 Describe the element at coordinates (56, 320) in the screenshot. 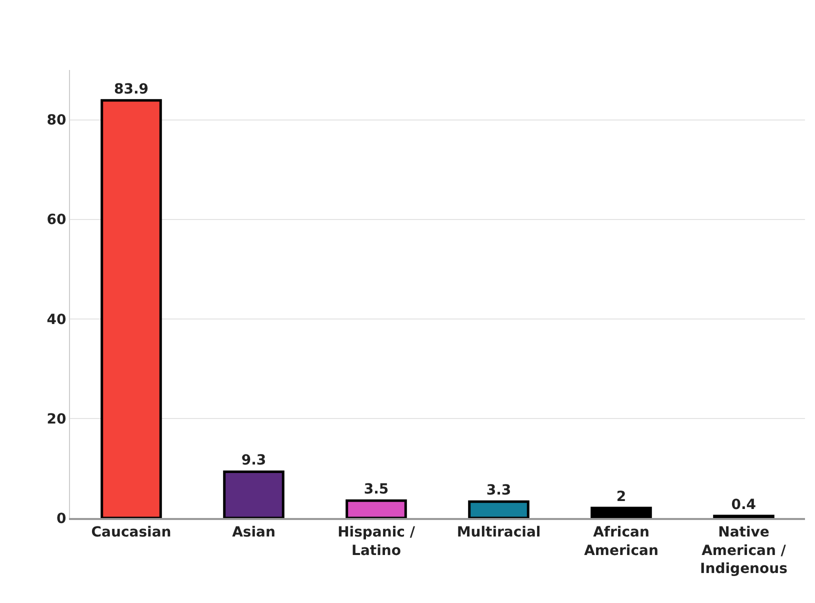

I see `y-tick-label: 40` at that location.